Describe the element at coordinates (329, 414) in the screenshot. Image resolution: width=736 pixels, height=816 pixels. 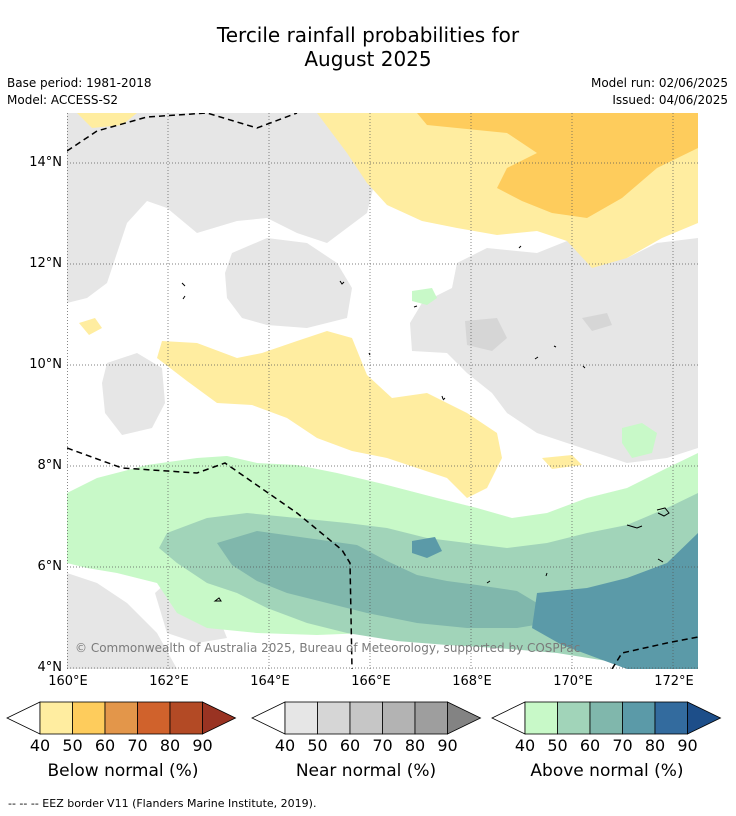
I see `below-normal-region-central` at that location.